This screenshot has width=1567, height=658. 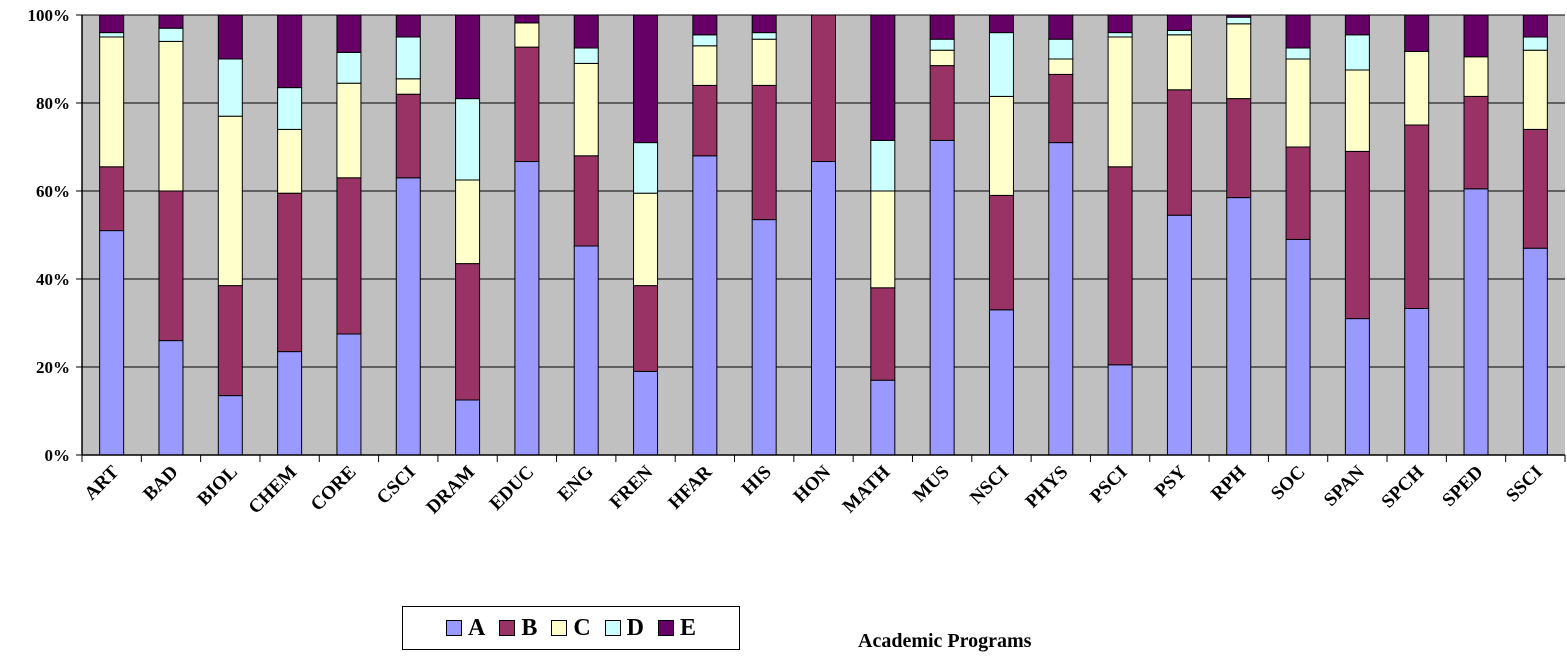 I want to click on y-tick-label: 20%, so click(x=53, y=367).